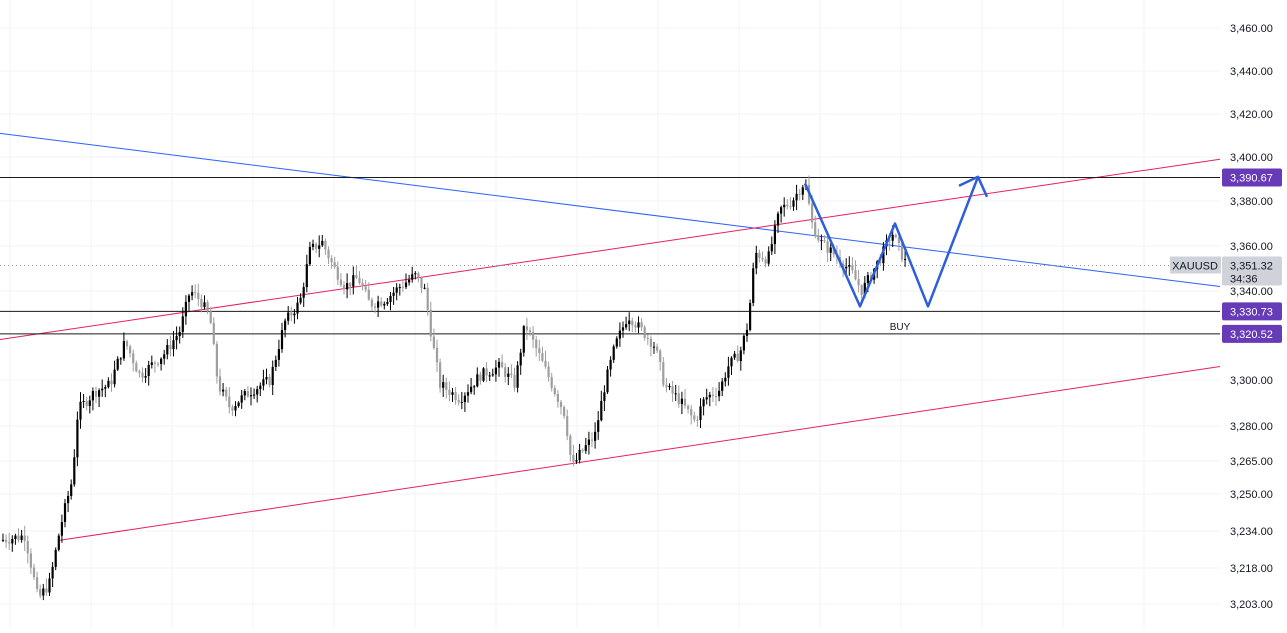 The image size is (1287, 633). Describe the element at coordinates (1244, 280) in the screenshot. I see `countdown-label: 34:36` at that location.